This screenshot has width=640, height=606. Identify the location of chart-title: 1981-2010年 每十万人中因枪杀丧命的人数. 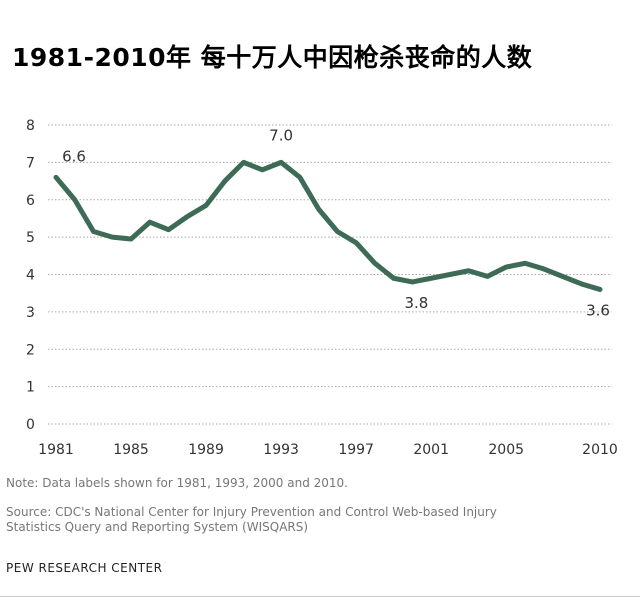
(272, 57).